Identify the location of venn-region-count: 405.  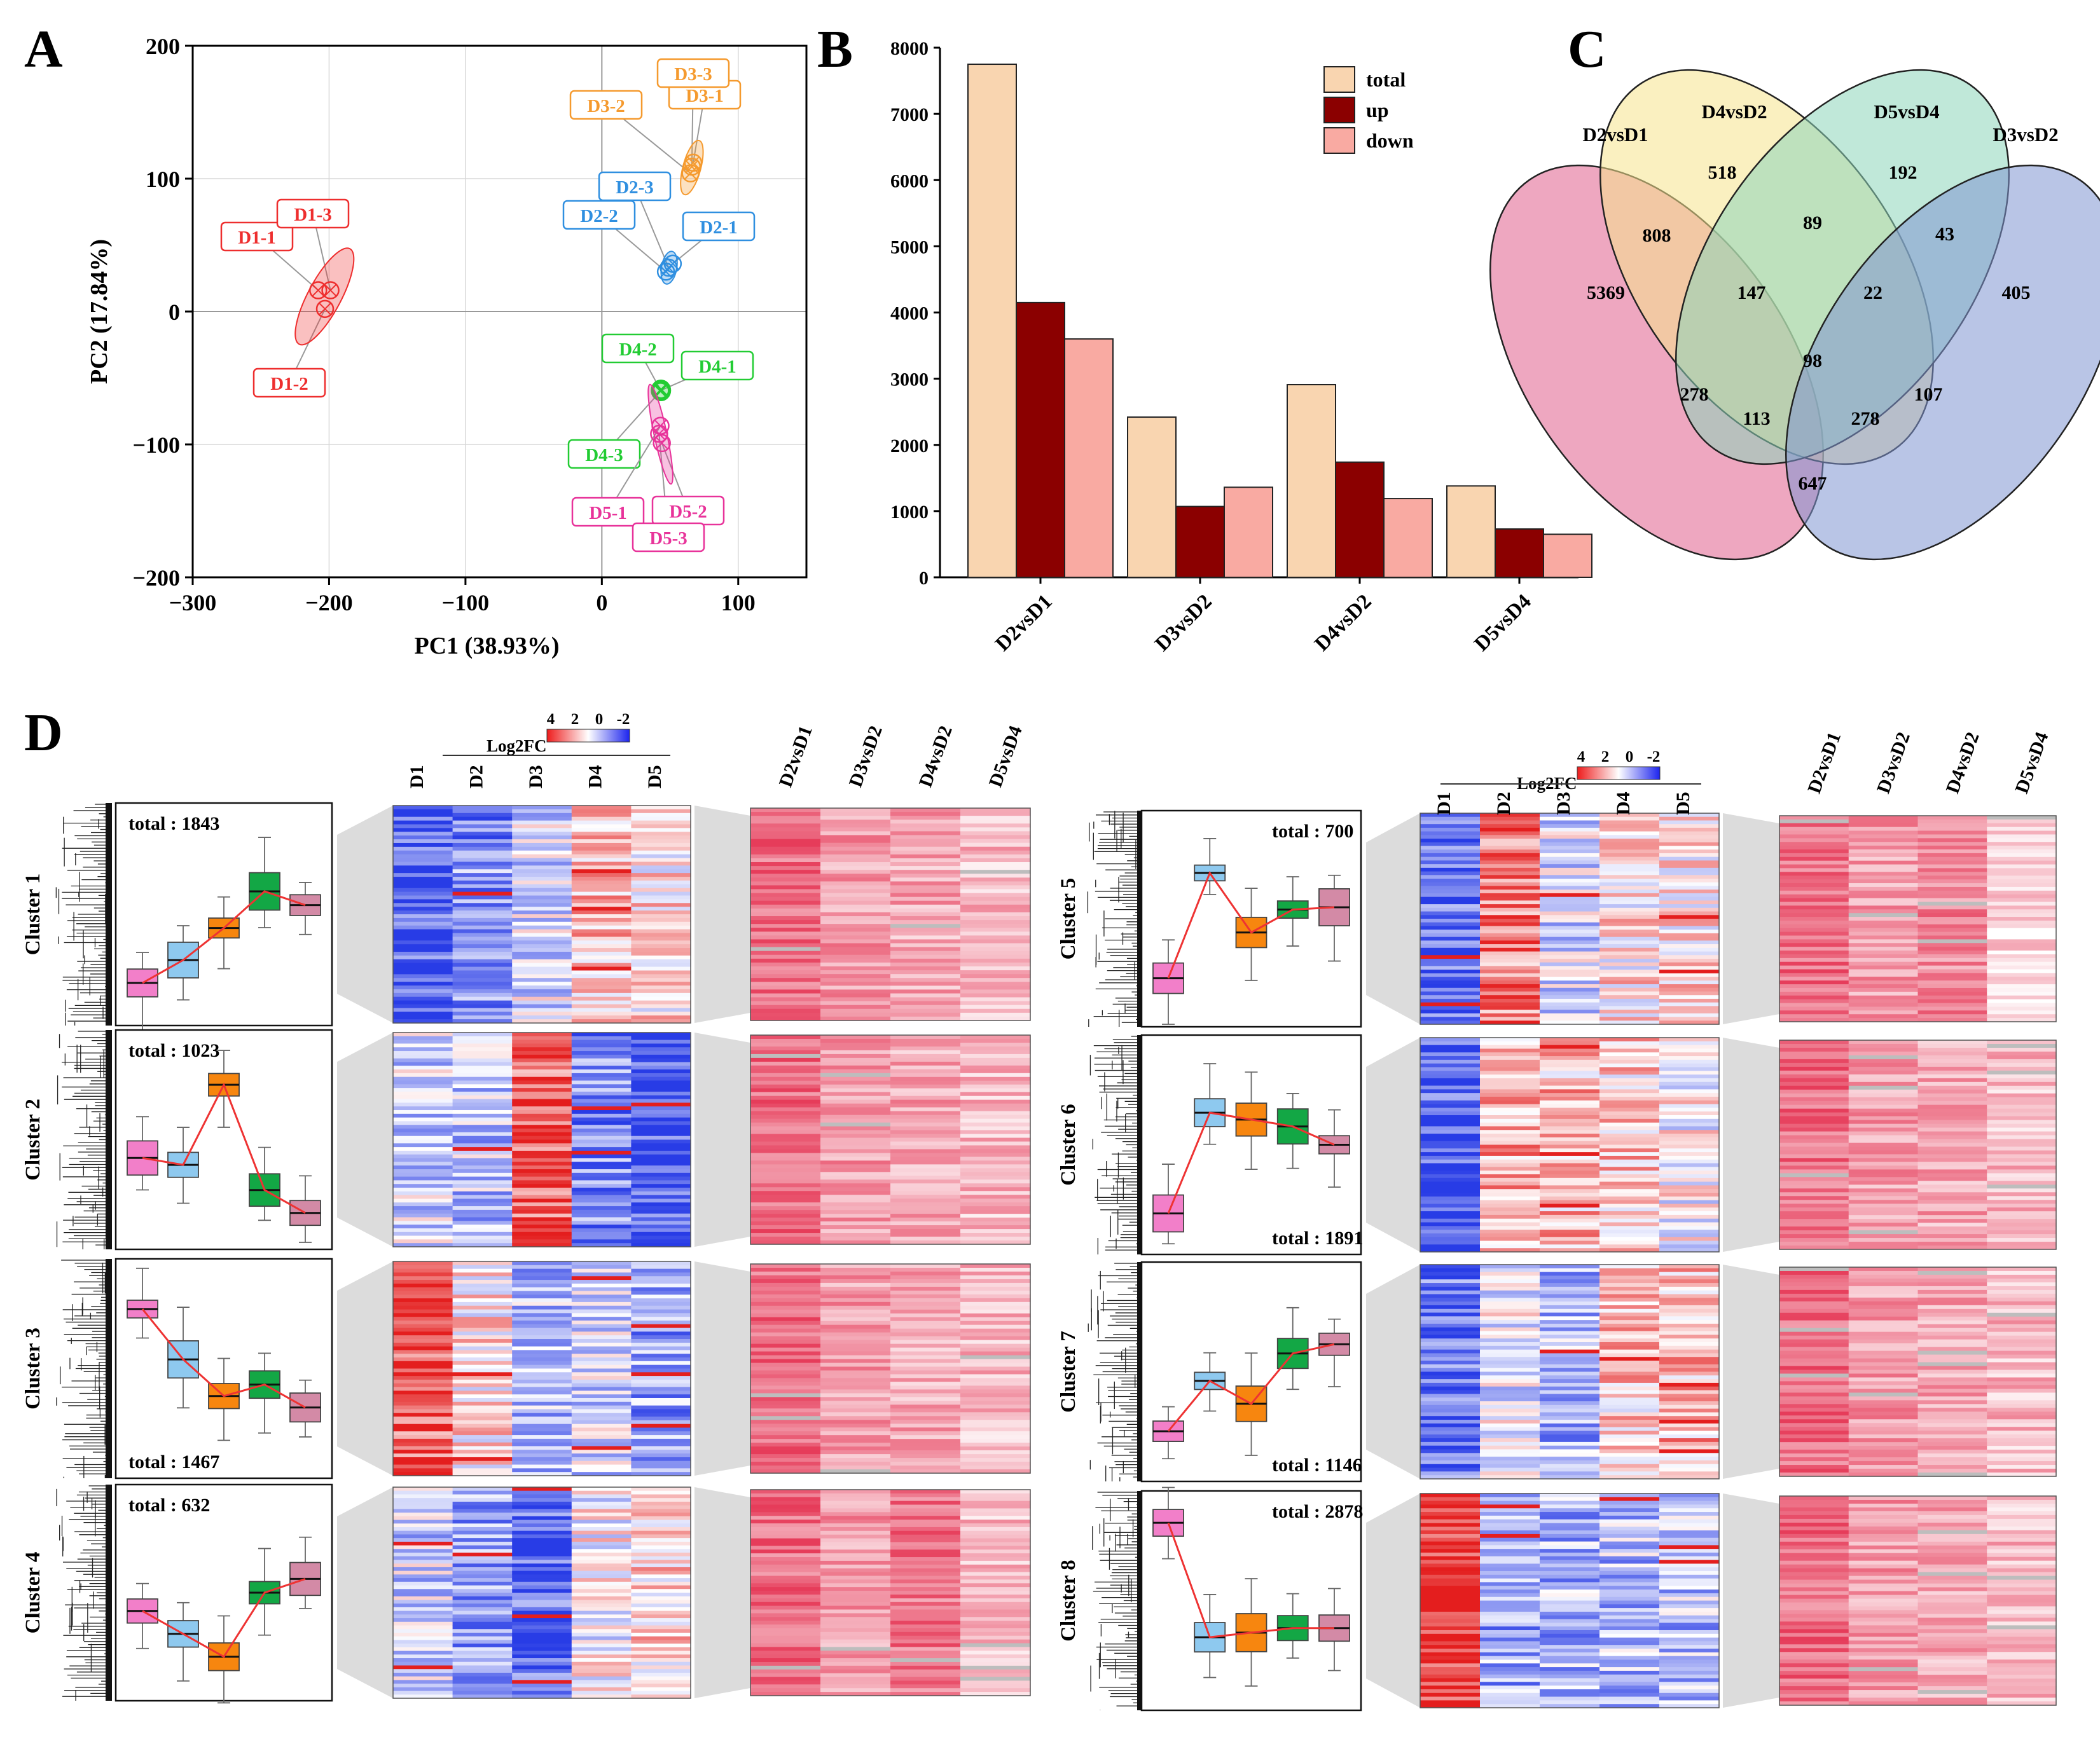
(2016, 292).